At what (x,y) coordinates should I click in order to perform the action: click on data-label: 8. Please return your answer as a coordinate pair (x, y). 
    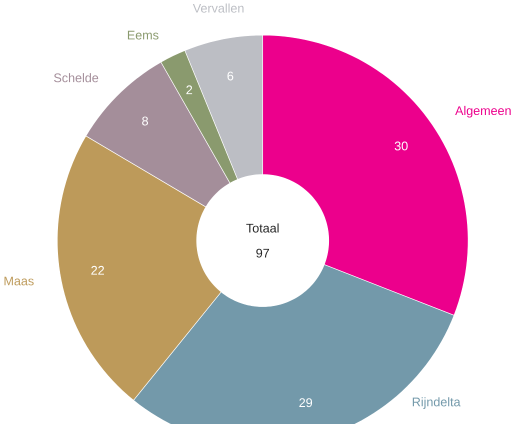
    Looking at the image, I should click on (145, 121).